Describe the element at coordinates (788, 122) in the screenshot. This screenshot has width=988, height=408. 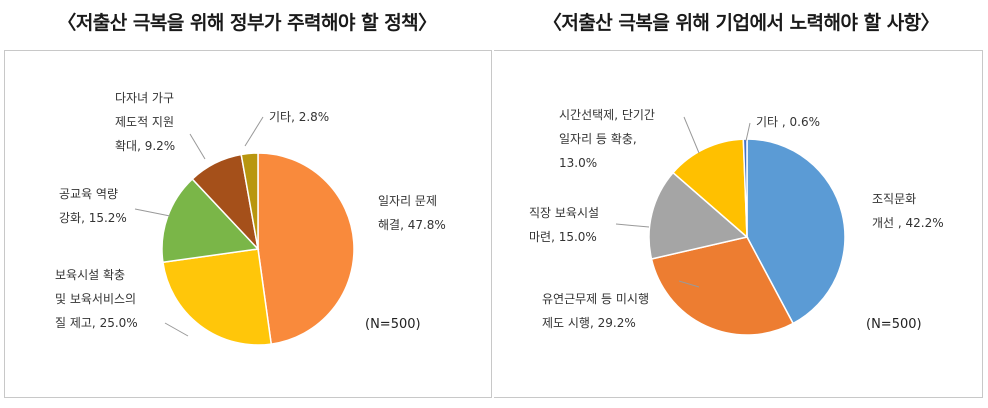
I see `slice-label: 기타 , 0.6%` at that location.